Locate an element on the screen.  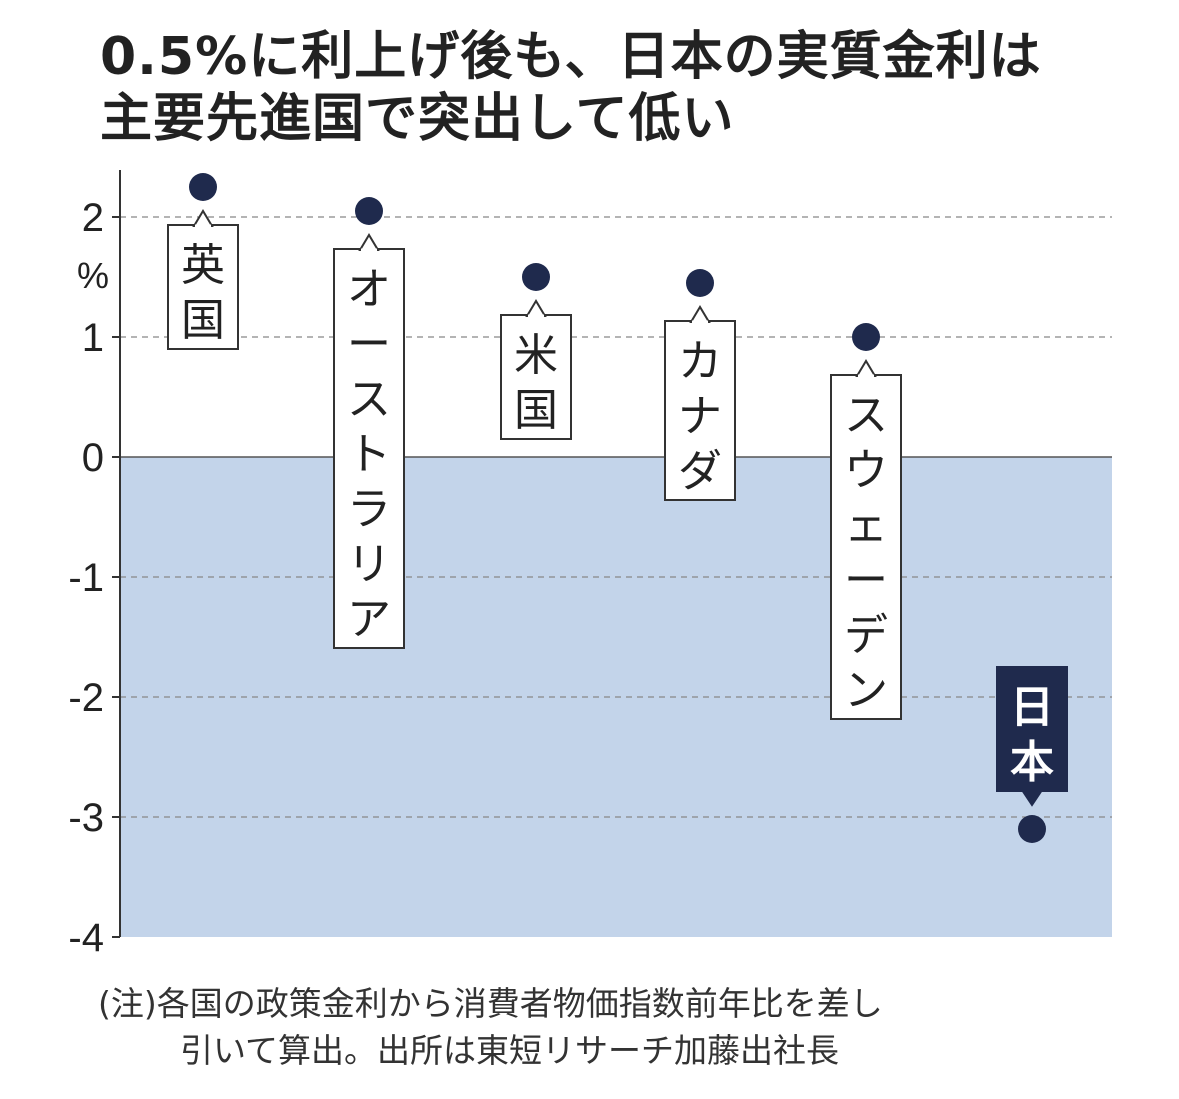
note-line2: 引いて算出。出所は東短リサーチ加藤出社長 is located at coordinates (510, 1050).